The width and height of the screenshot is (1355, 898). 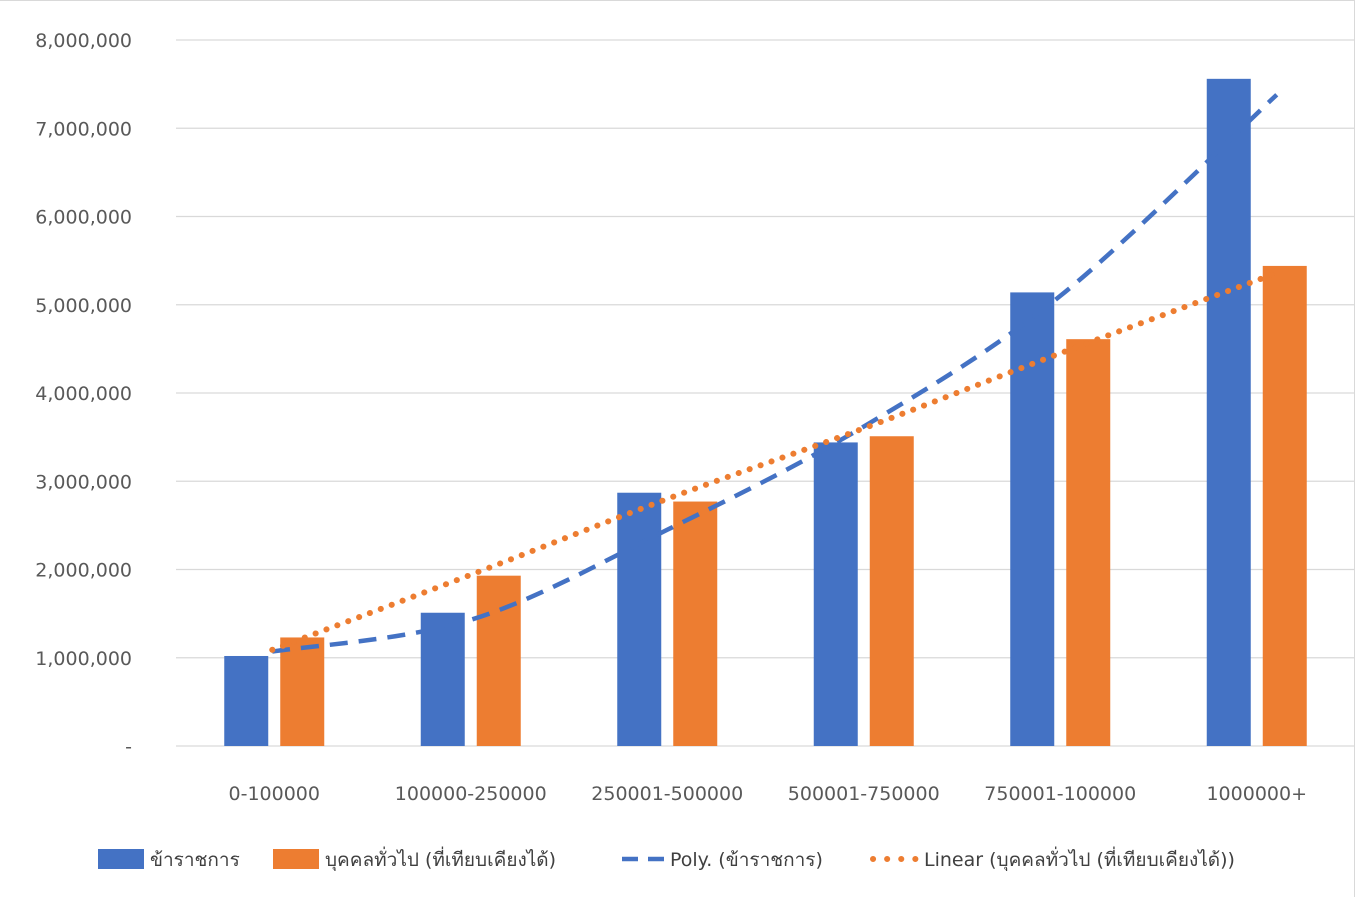 I want to click on legend-label: ข้าราชการ, so click(x=195, y=860).